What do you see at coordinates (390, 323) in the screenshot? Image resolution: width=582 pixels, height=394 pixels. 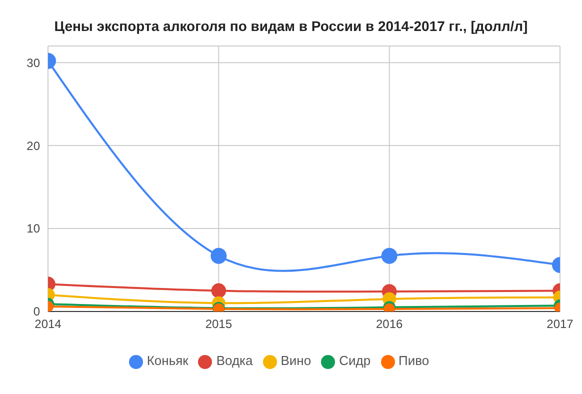 I see `x-tick-label: 2016` at bounding box center [390, 323].